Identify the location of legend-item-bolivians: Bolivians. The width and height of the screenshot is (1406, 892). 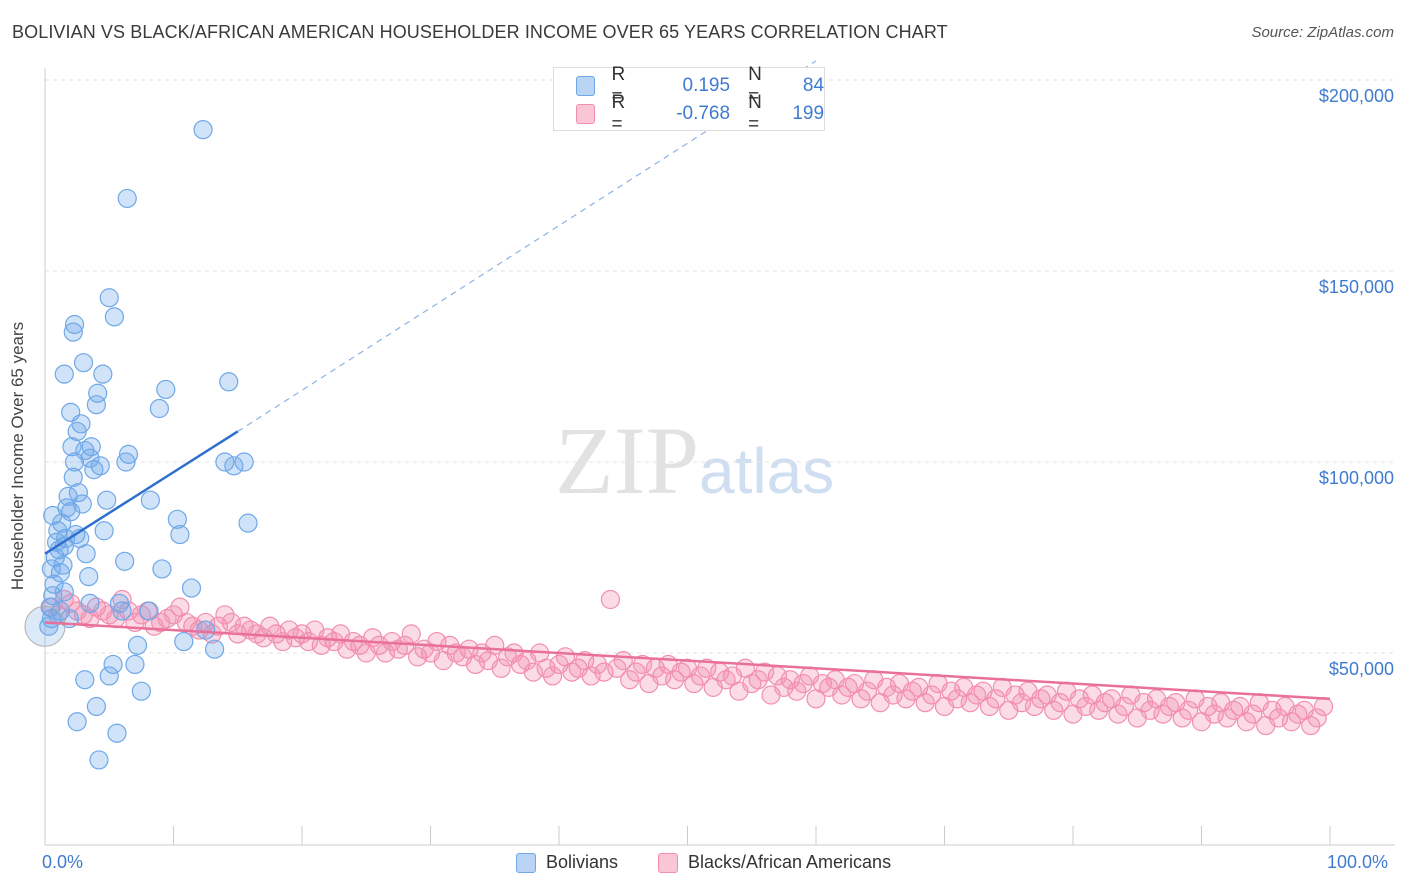
(567, 862).